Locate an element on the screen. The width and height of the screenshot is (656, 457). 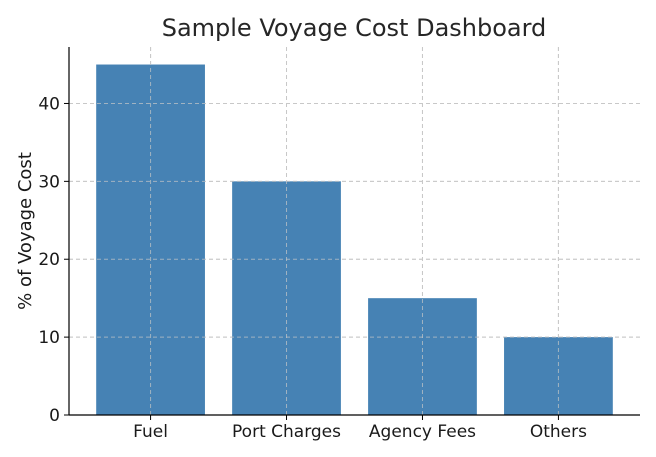
chart-title: Sample Voyage Cost Dashboard is located at coordinates (354, 28).